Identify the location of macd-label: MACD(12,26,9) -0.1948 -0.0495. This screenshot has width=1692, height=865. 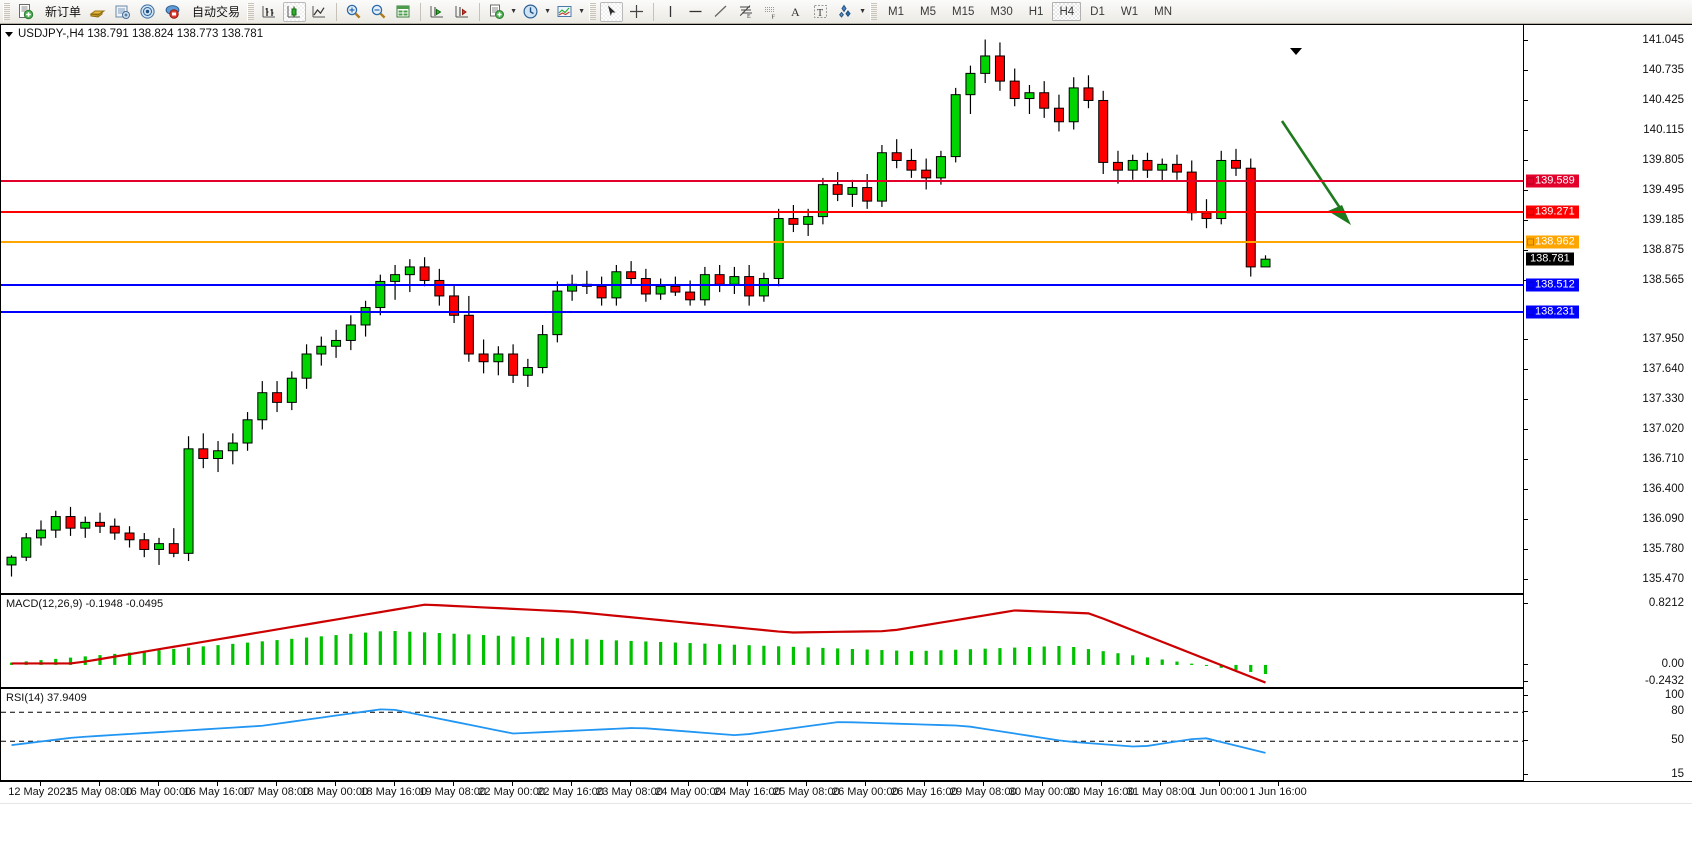
(85, 604).